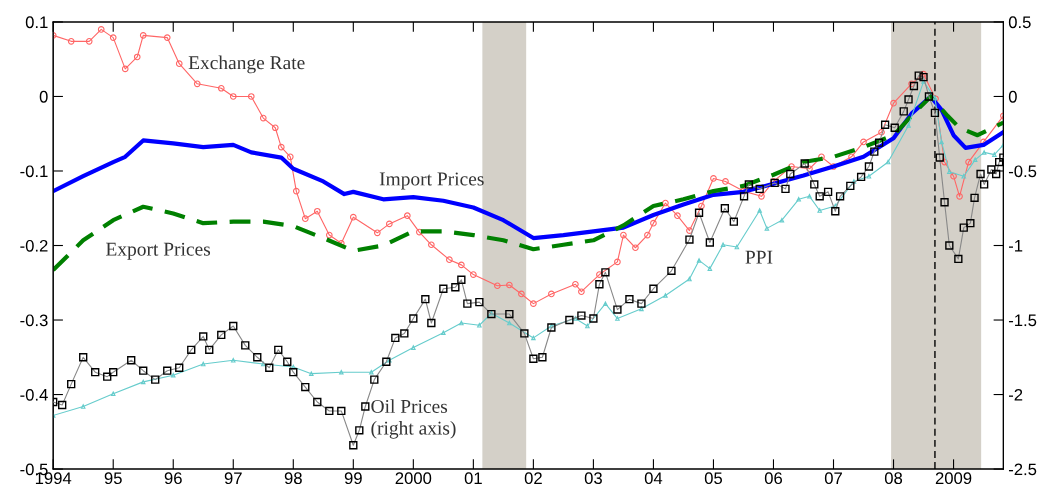 This screenshot has height=499, width=1043. I want to click on y-tick-label: 0.1, so click(36, 22).